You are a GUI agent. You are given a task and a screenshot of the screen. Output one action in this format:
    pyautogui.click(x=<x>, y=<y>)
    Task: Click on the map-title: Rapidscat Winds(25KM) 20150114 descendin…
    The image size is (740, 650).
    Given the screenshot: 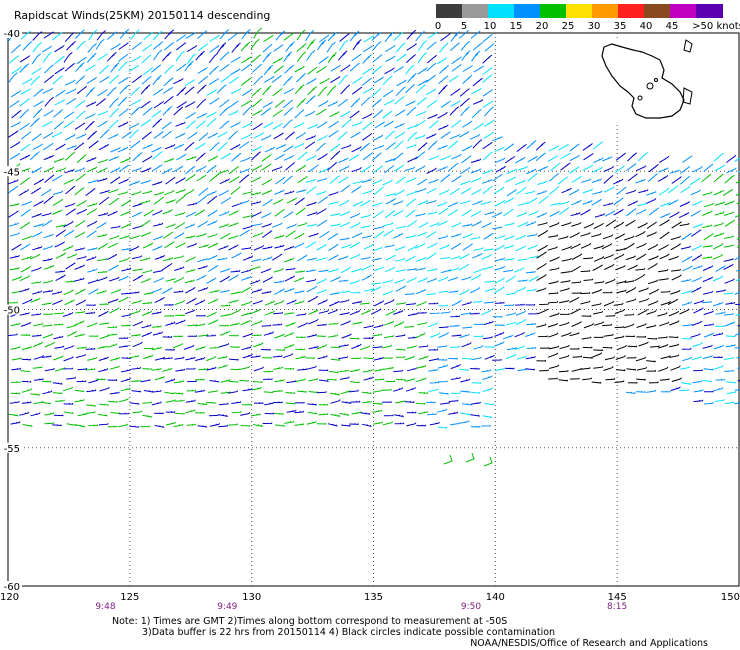 What is the action you would take?
    pyautogui.click(x=142, y=15)
    